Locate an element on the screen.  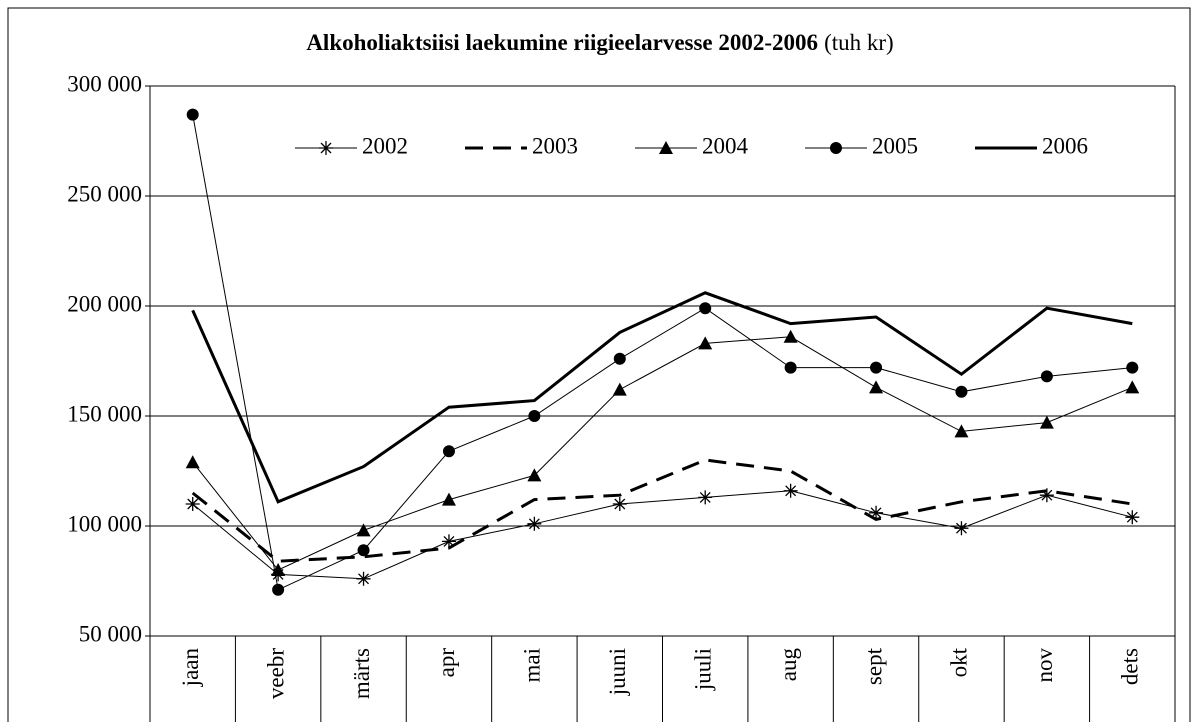
x-tick-label: juuni is located at coordinates (617, 672).